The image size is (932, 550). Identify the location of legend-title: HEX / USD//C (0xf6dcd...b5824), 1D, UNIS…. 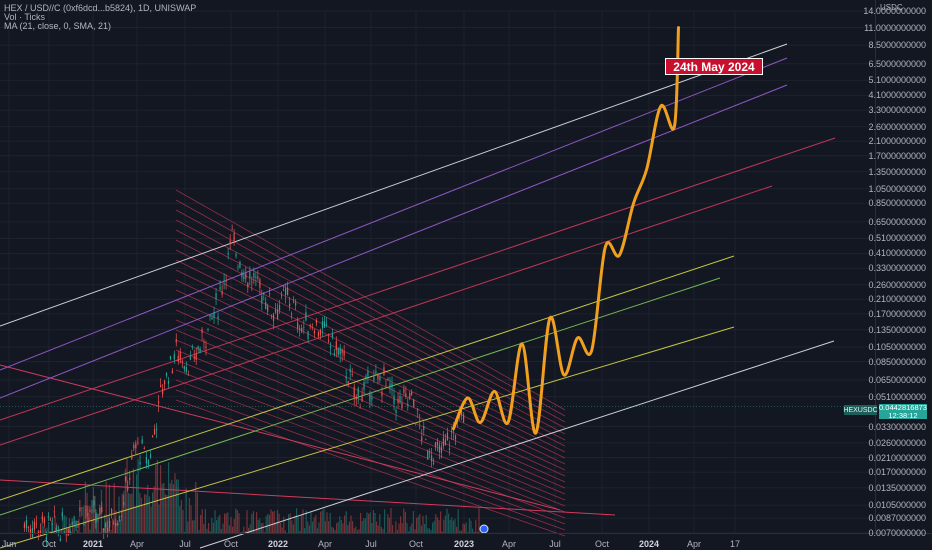
(100, 8).